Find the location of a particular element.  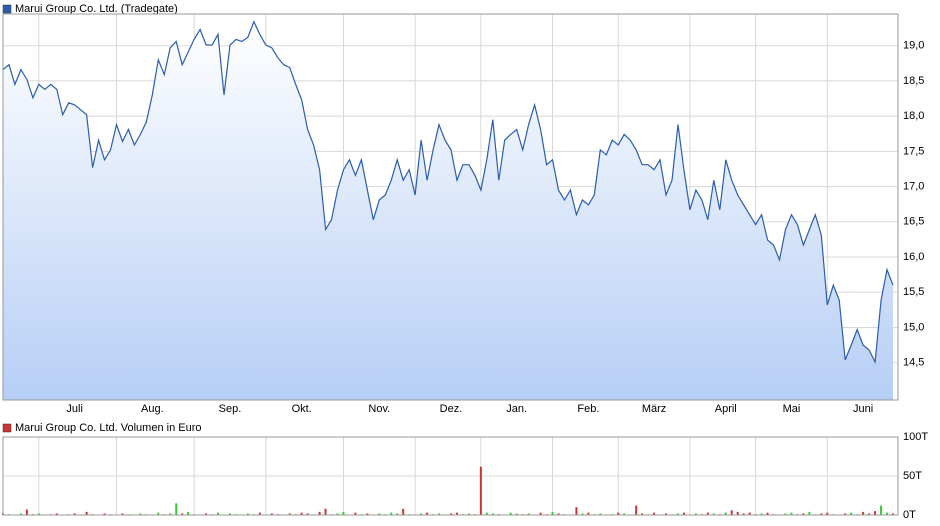

price-title: Marui Group Co. Ltd. (Tradegate) is located at coordinates (96, 9).